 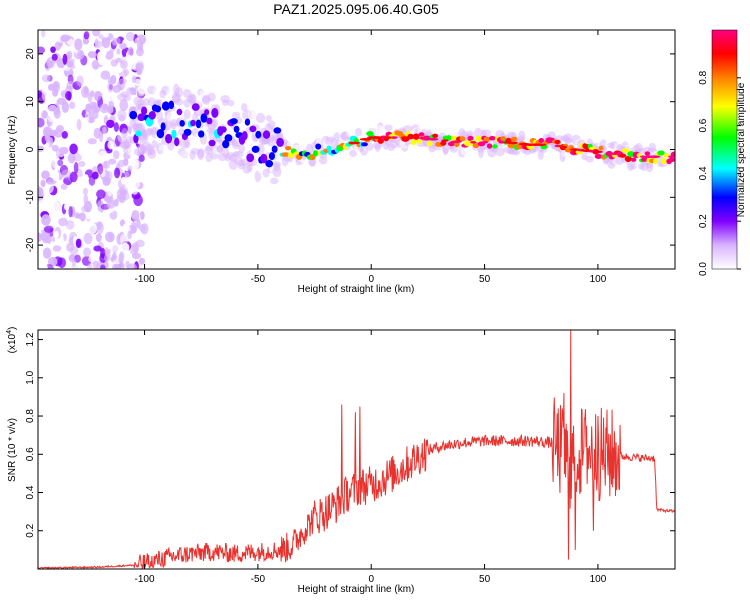 What do you see at coordinates (9, 332) in the screenshot?
I see `snr-multiplier-exp: 4` at bounding box center [9, 332].